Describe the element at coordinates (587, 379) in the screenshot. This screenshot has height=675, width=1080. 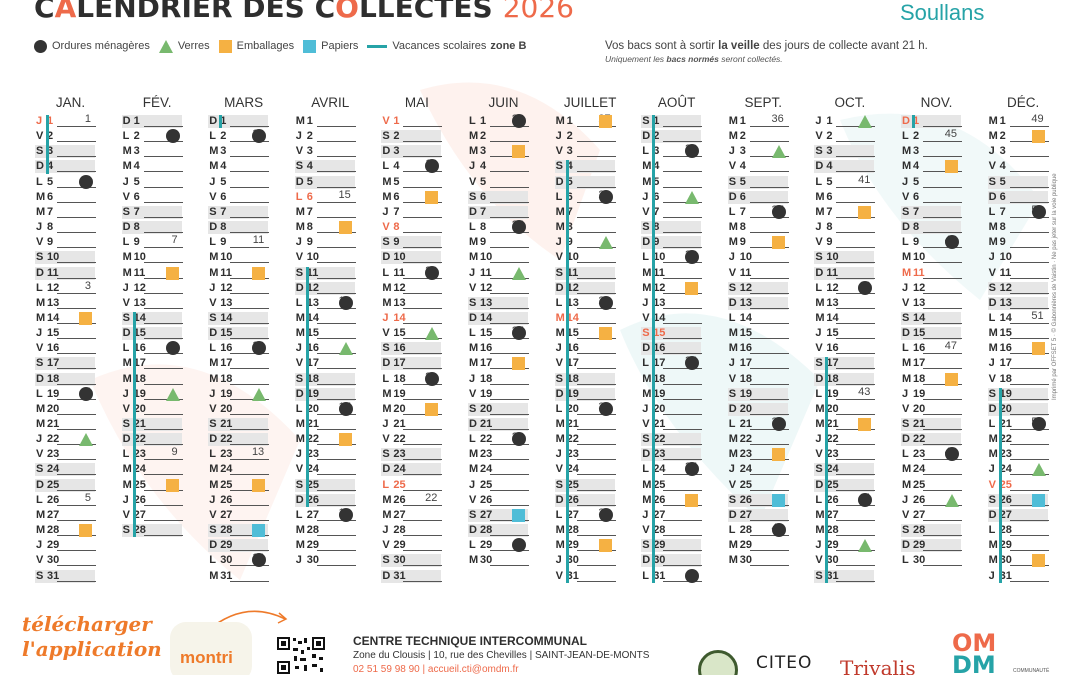
I see `day-row: S 18` at that location.